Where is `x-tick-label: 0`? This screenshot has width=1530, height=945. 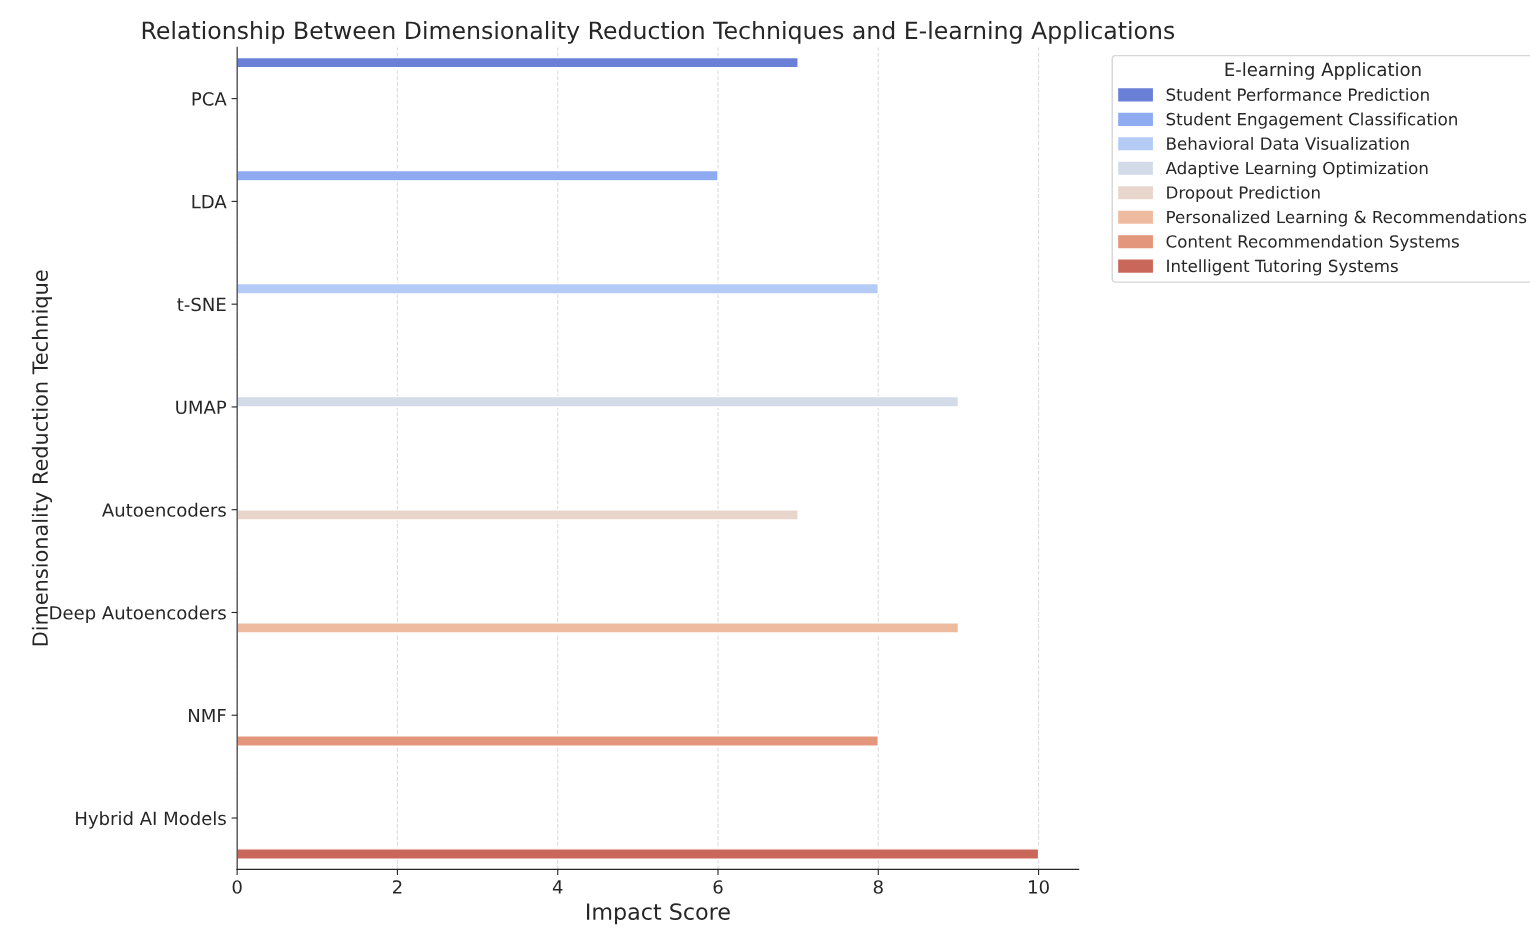 x-tick-label: 0 is located at coordinates (237, 887).